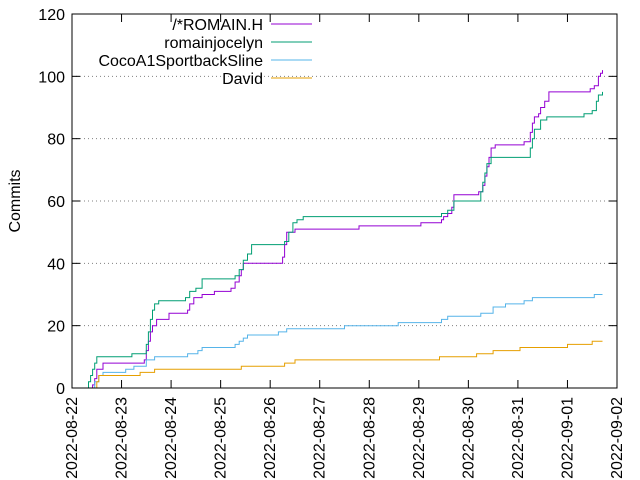  I want to click on x-tick-label: 2022-08-22, so click(72, 438).